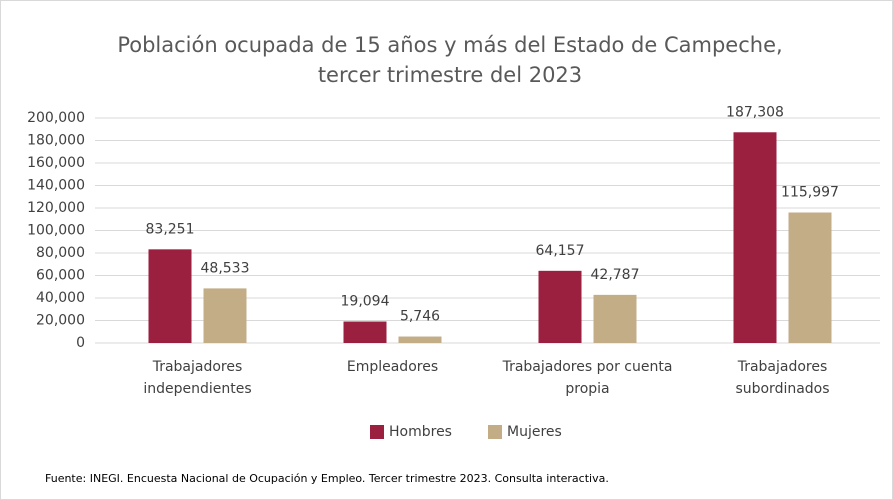 Image resolution: width=893 pixels, height=500 pixels. Describe the element at coordinates (56, 231) in the screenshot. I see `y-tick-label: 100,000` at that location.